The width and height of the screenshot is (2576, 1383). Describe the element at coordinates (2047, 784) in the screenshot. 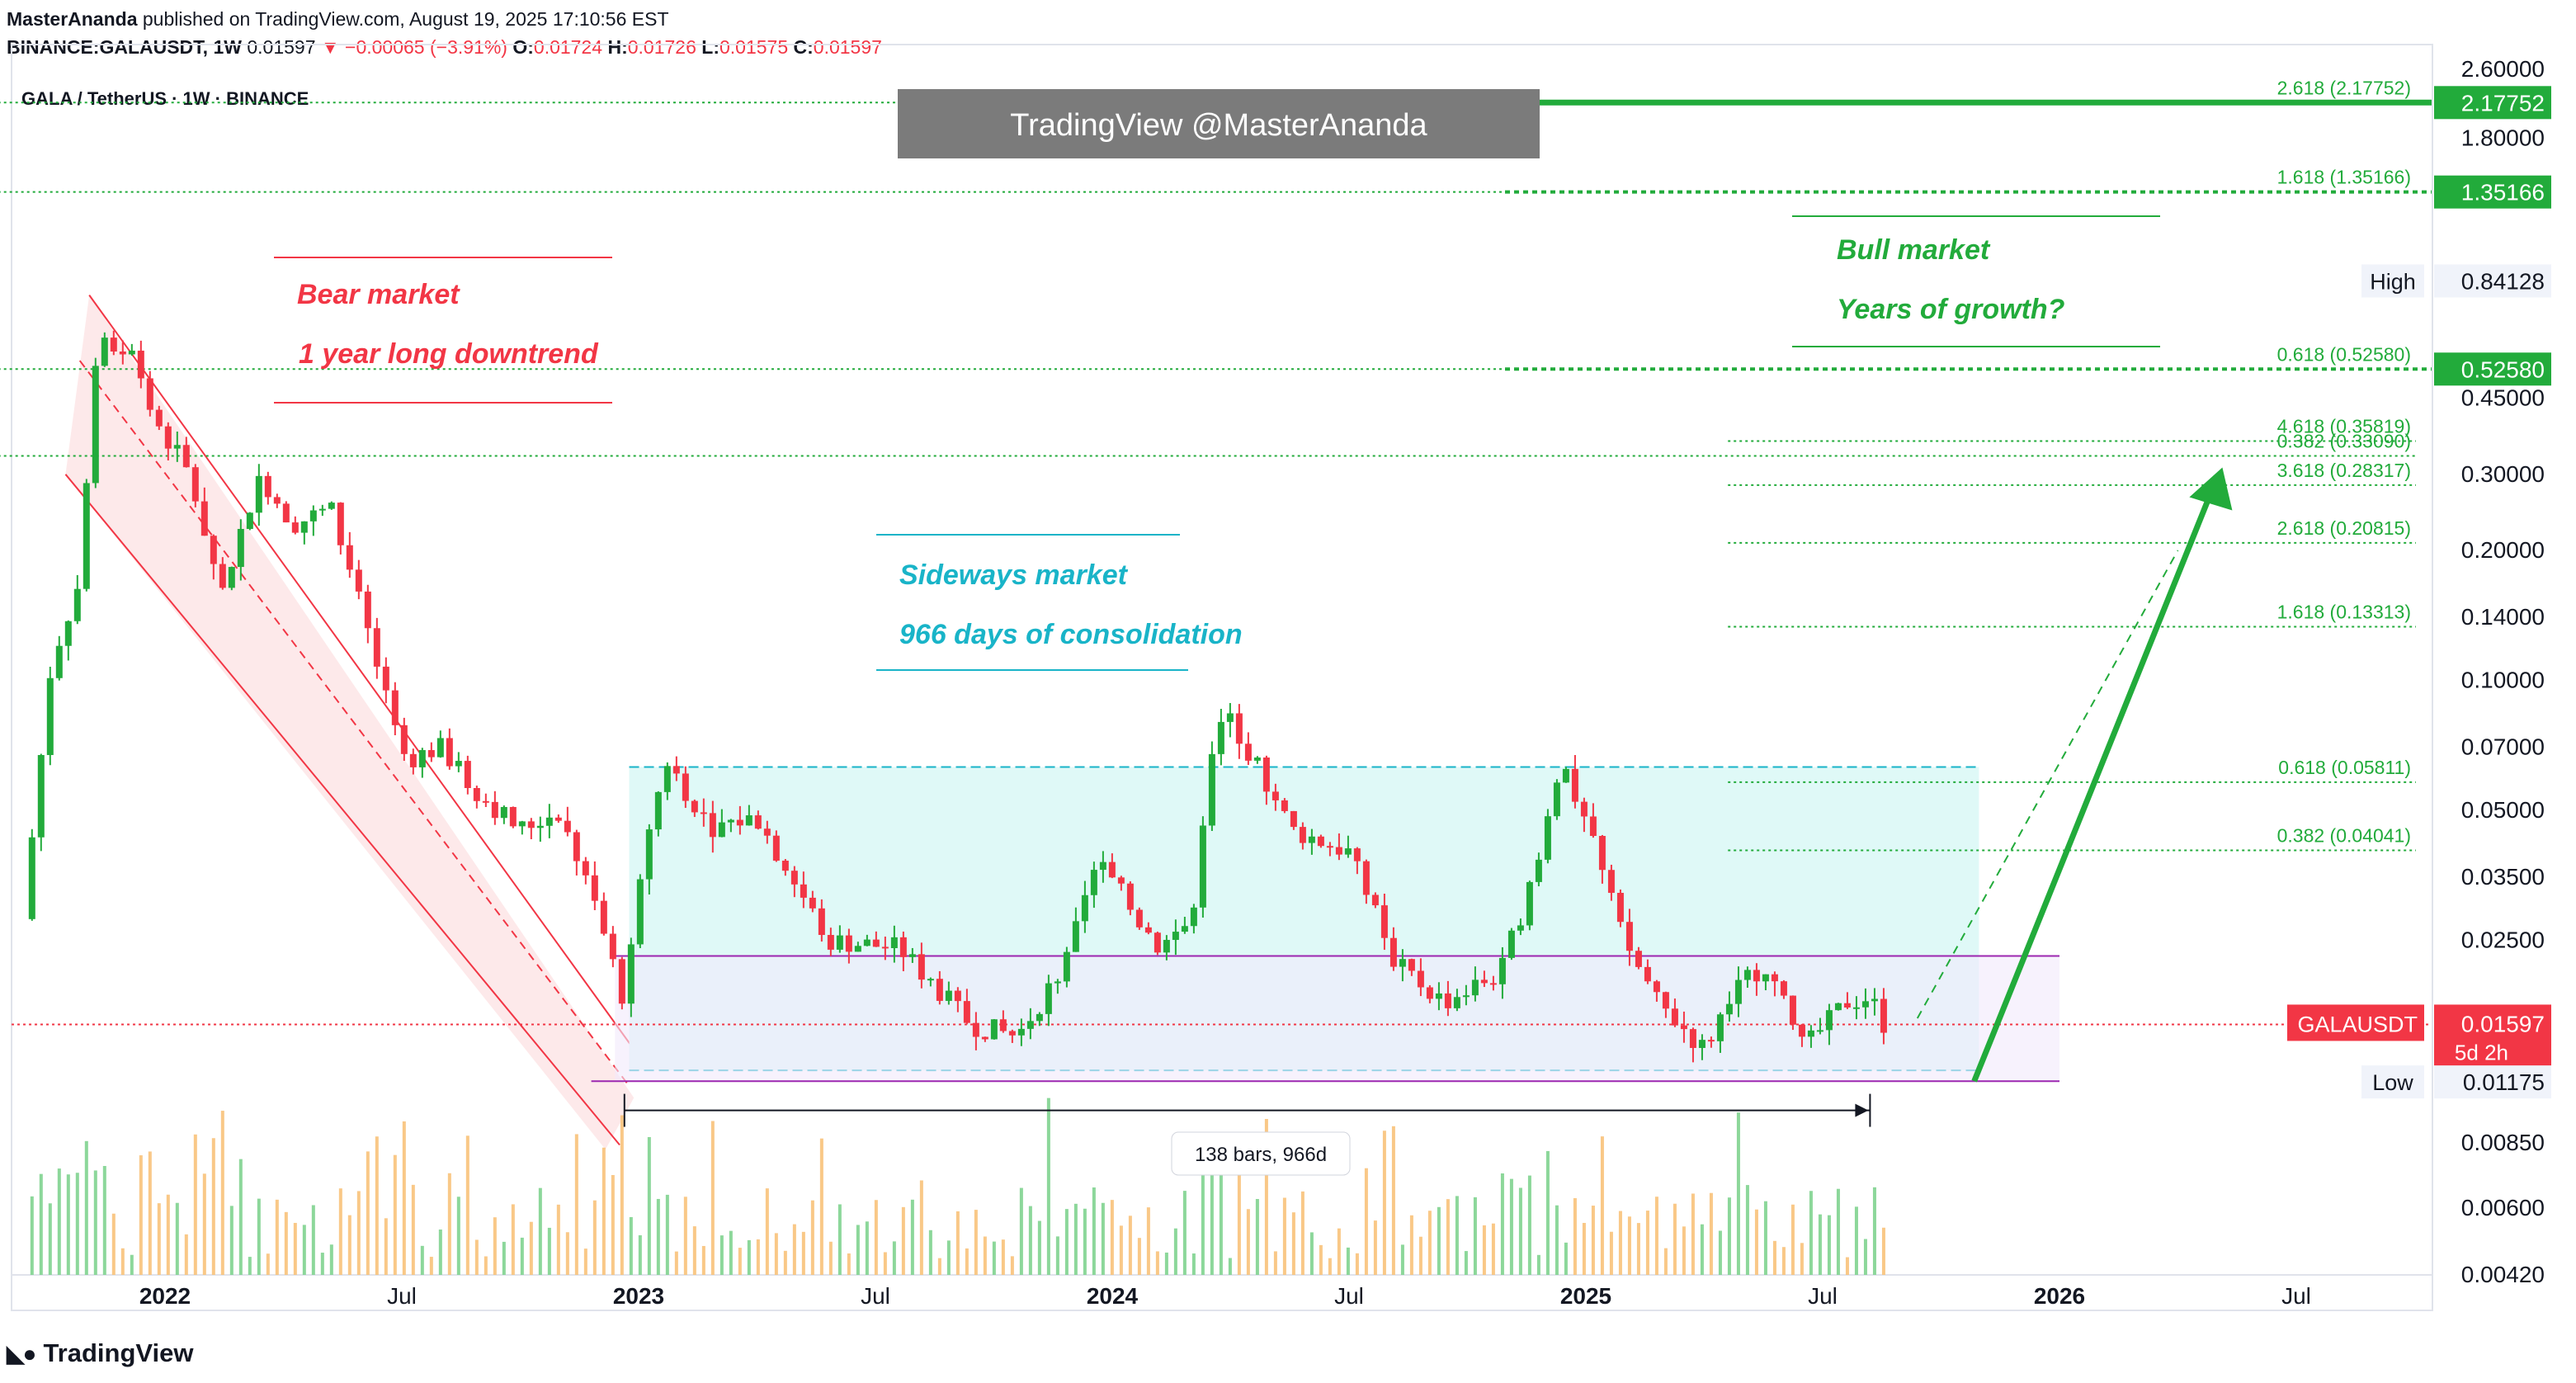

I see `projection-dashed-line` at that location.